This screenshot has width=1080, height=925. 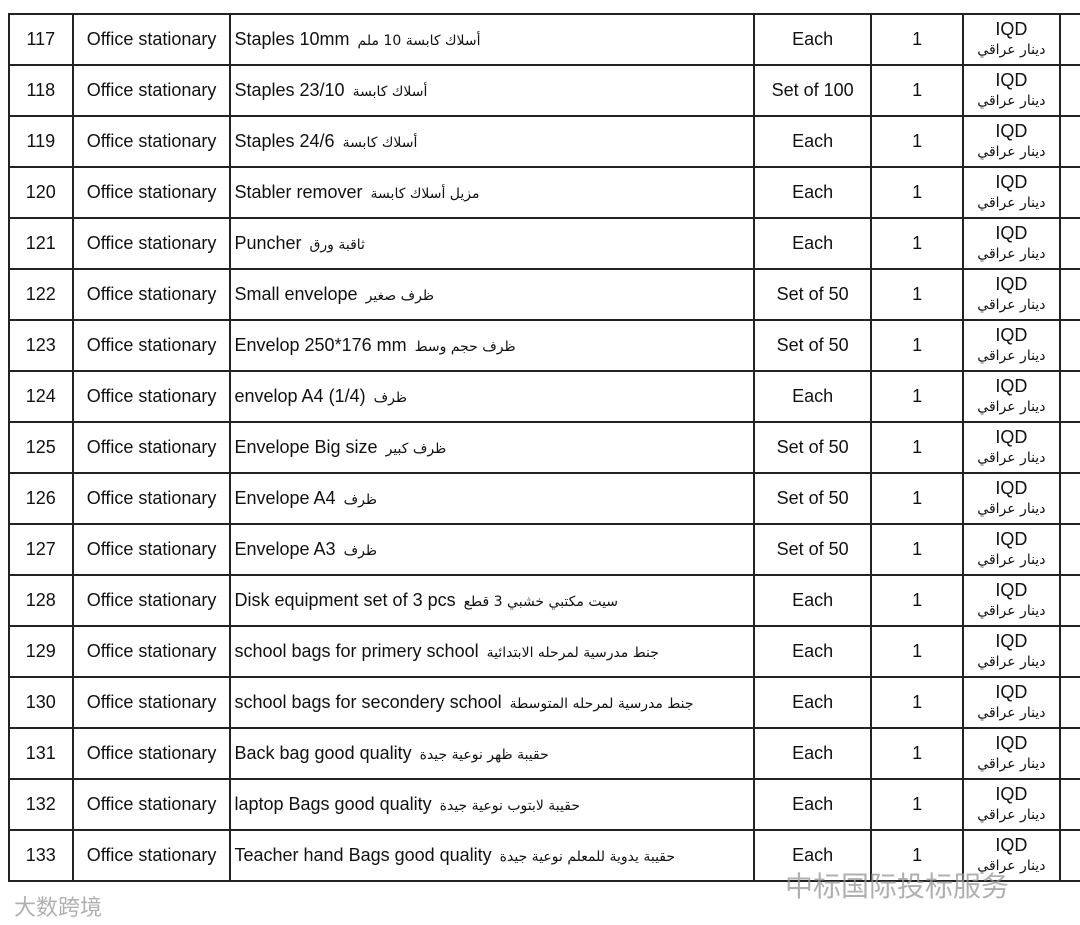 I want to click on item-description: Puncher ثاقبة ورق, so click(x=492, y=243).